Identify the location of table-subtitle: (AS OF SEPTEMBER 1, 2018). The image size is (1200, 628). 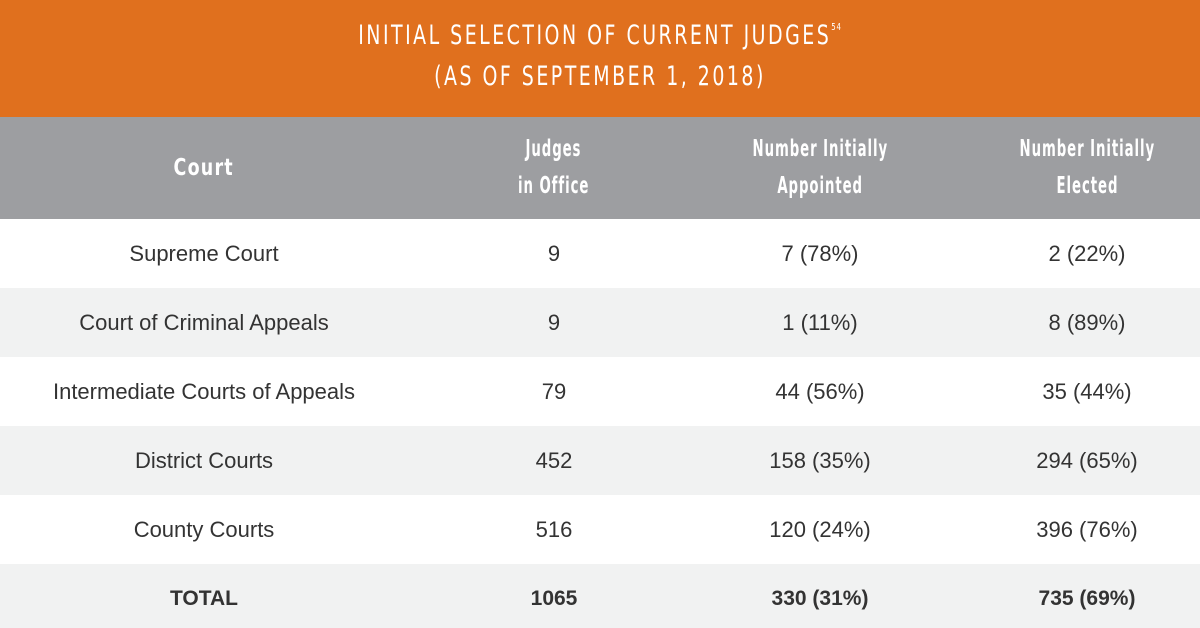
(600, 76).